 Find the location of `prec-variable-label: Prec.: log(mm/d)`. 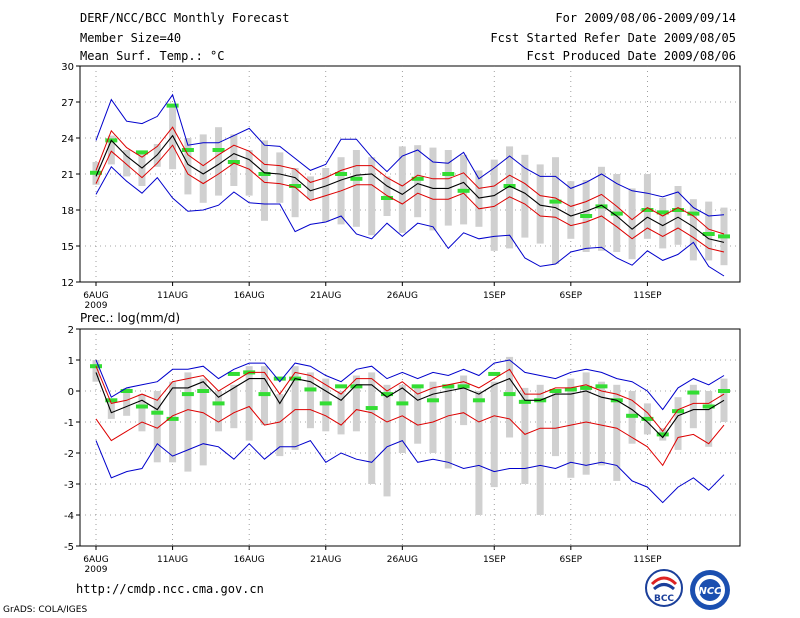

prec-variable-label: Prec.: log(mm/d) is located at coordinates (130, 318).